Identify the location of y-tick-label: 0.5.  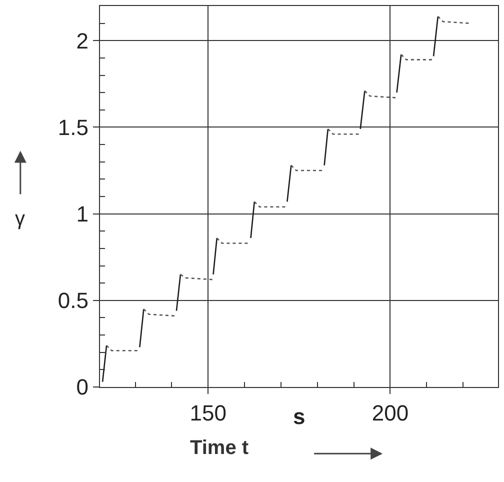
(73, 301).